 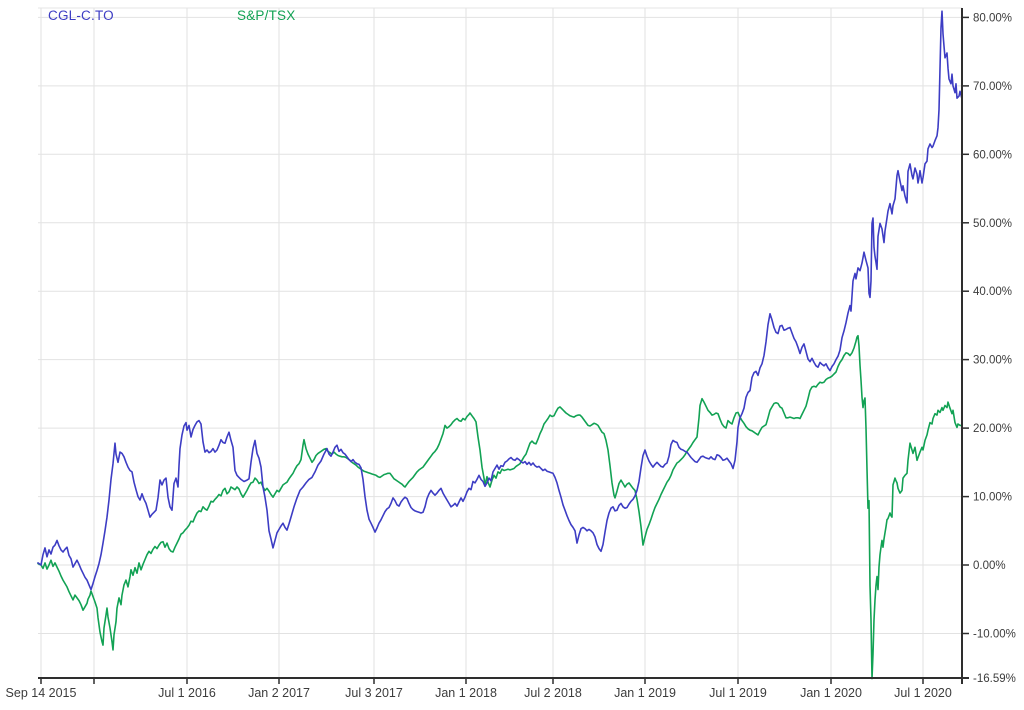 I want to click on svg-text: Sep 14 2015, so click(x=41, y=693).